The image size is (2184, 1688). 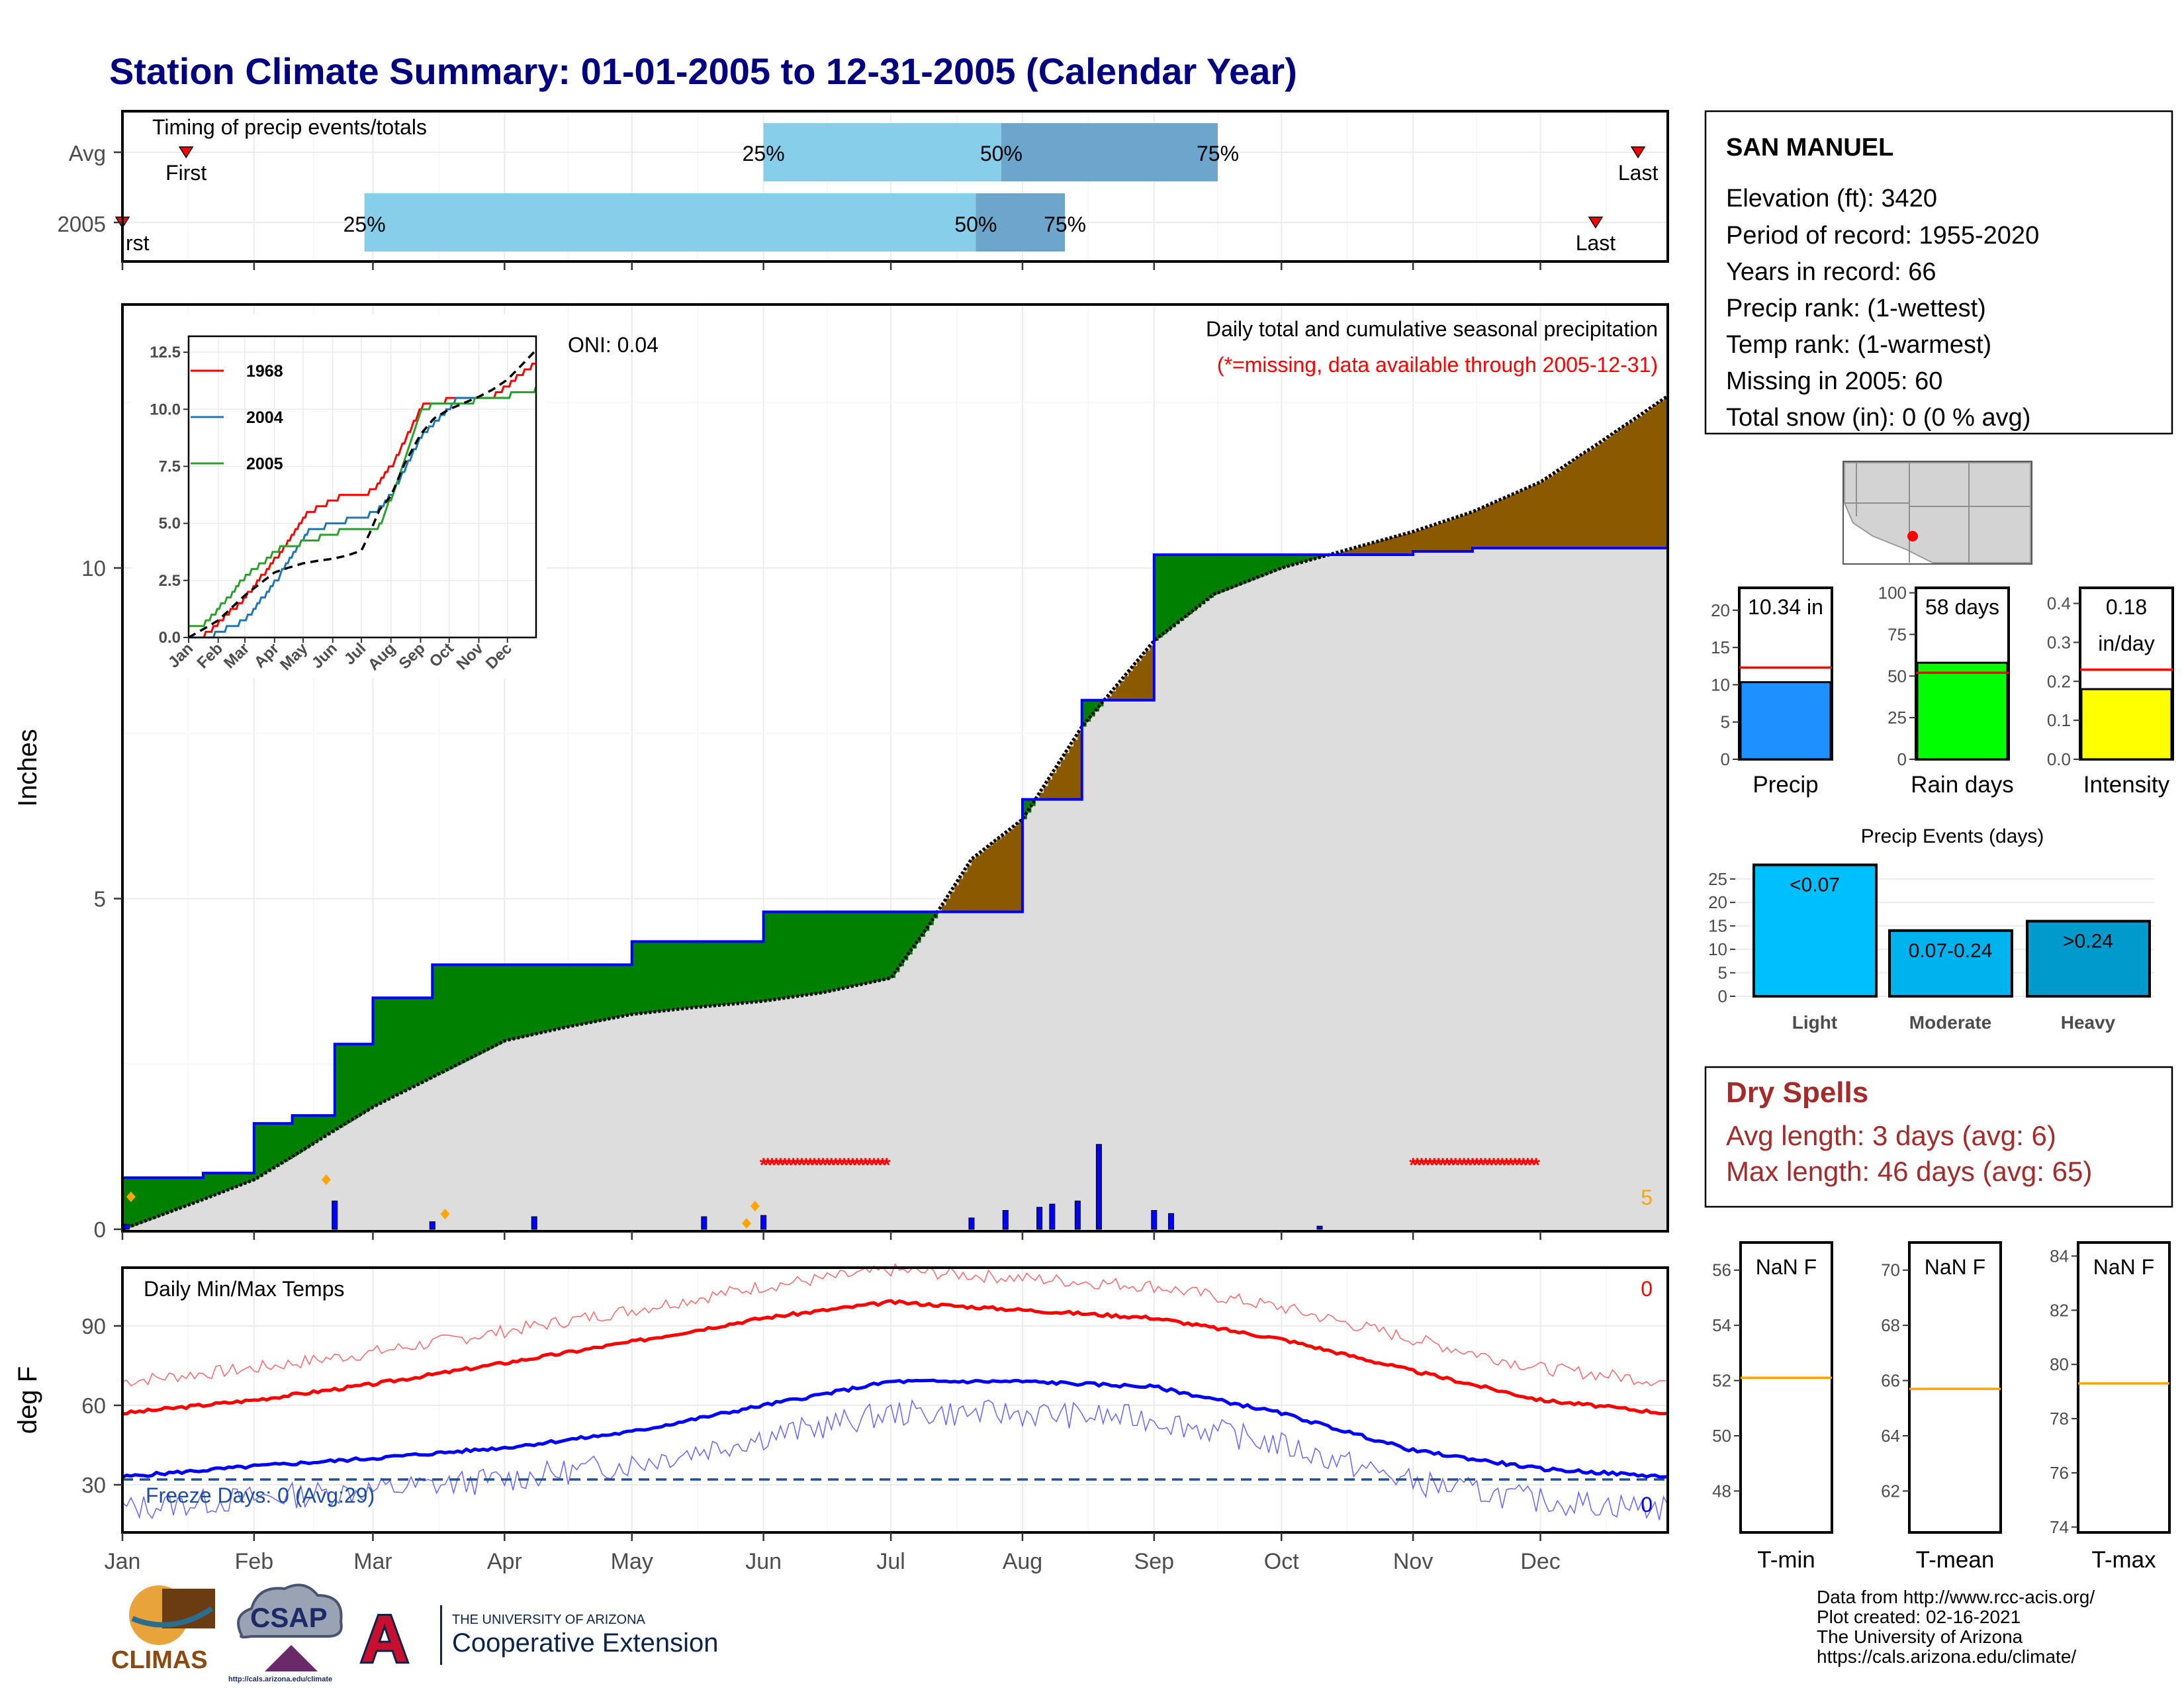 What do you see at coordinates (244, 1289) in the screenshot?
I see `temp-label: Daily Min/Max Temps` at bounding box center [244, 1289].